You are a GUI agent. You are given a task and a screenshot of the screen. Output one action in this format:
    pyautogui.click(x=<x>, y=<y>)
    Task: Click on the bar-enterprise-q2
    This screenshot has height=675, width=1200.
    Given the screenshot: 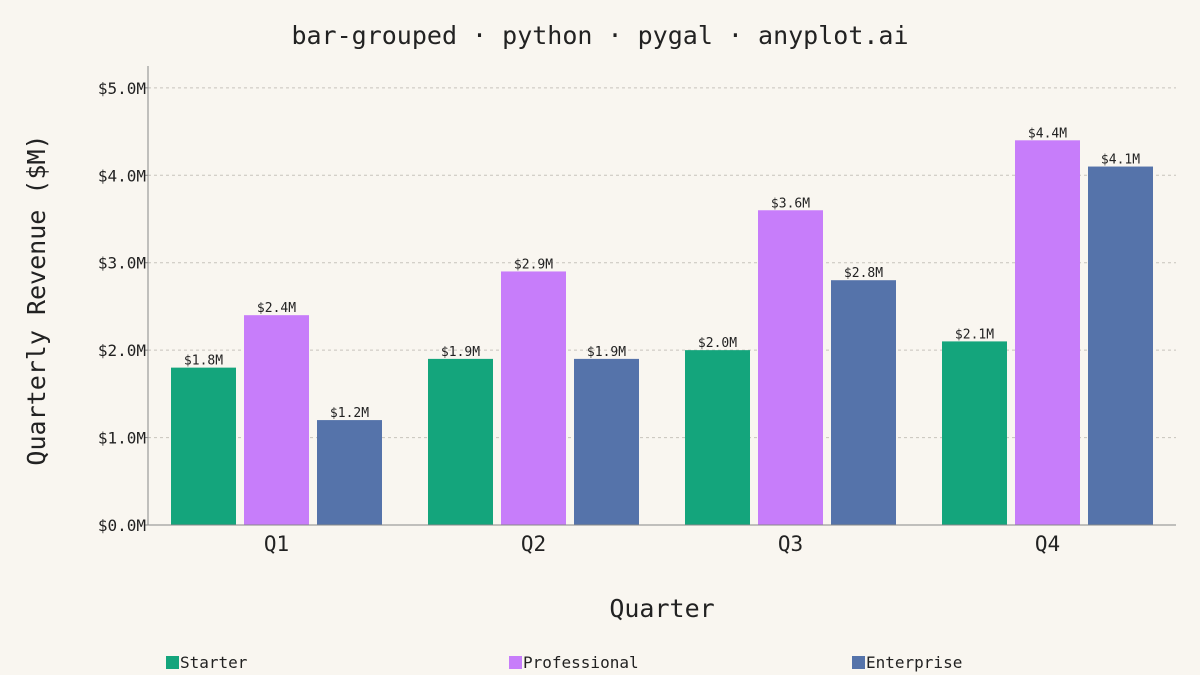 What is the action you would take?
    pyautogui.click(x=606, y=441)
    